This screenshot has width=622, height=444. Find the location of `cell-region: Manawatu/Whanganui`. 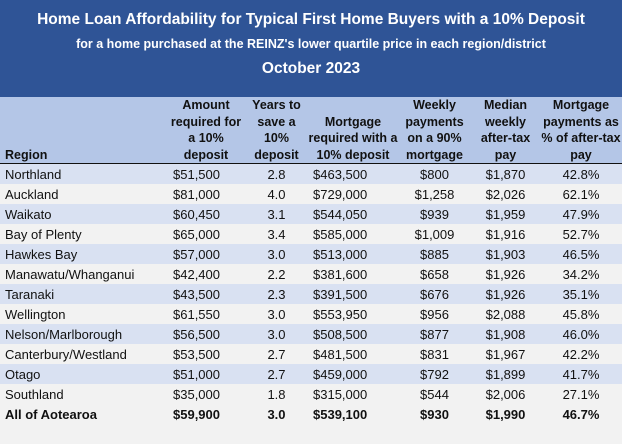

cell-region: Manawatu/Whanganui is located at coordinates (83, 274).